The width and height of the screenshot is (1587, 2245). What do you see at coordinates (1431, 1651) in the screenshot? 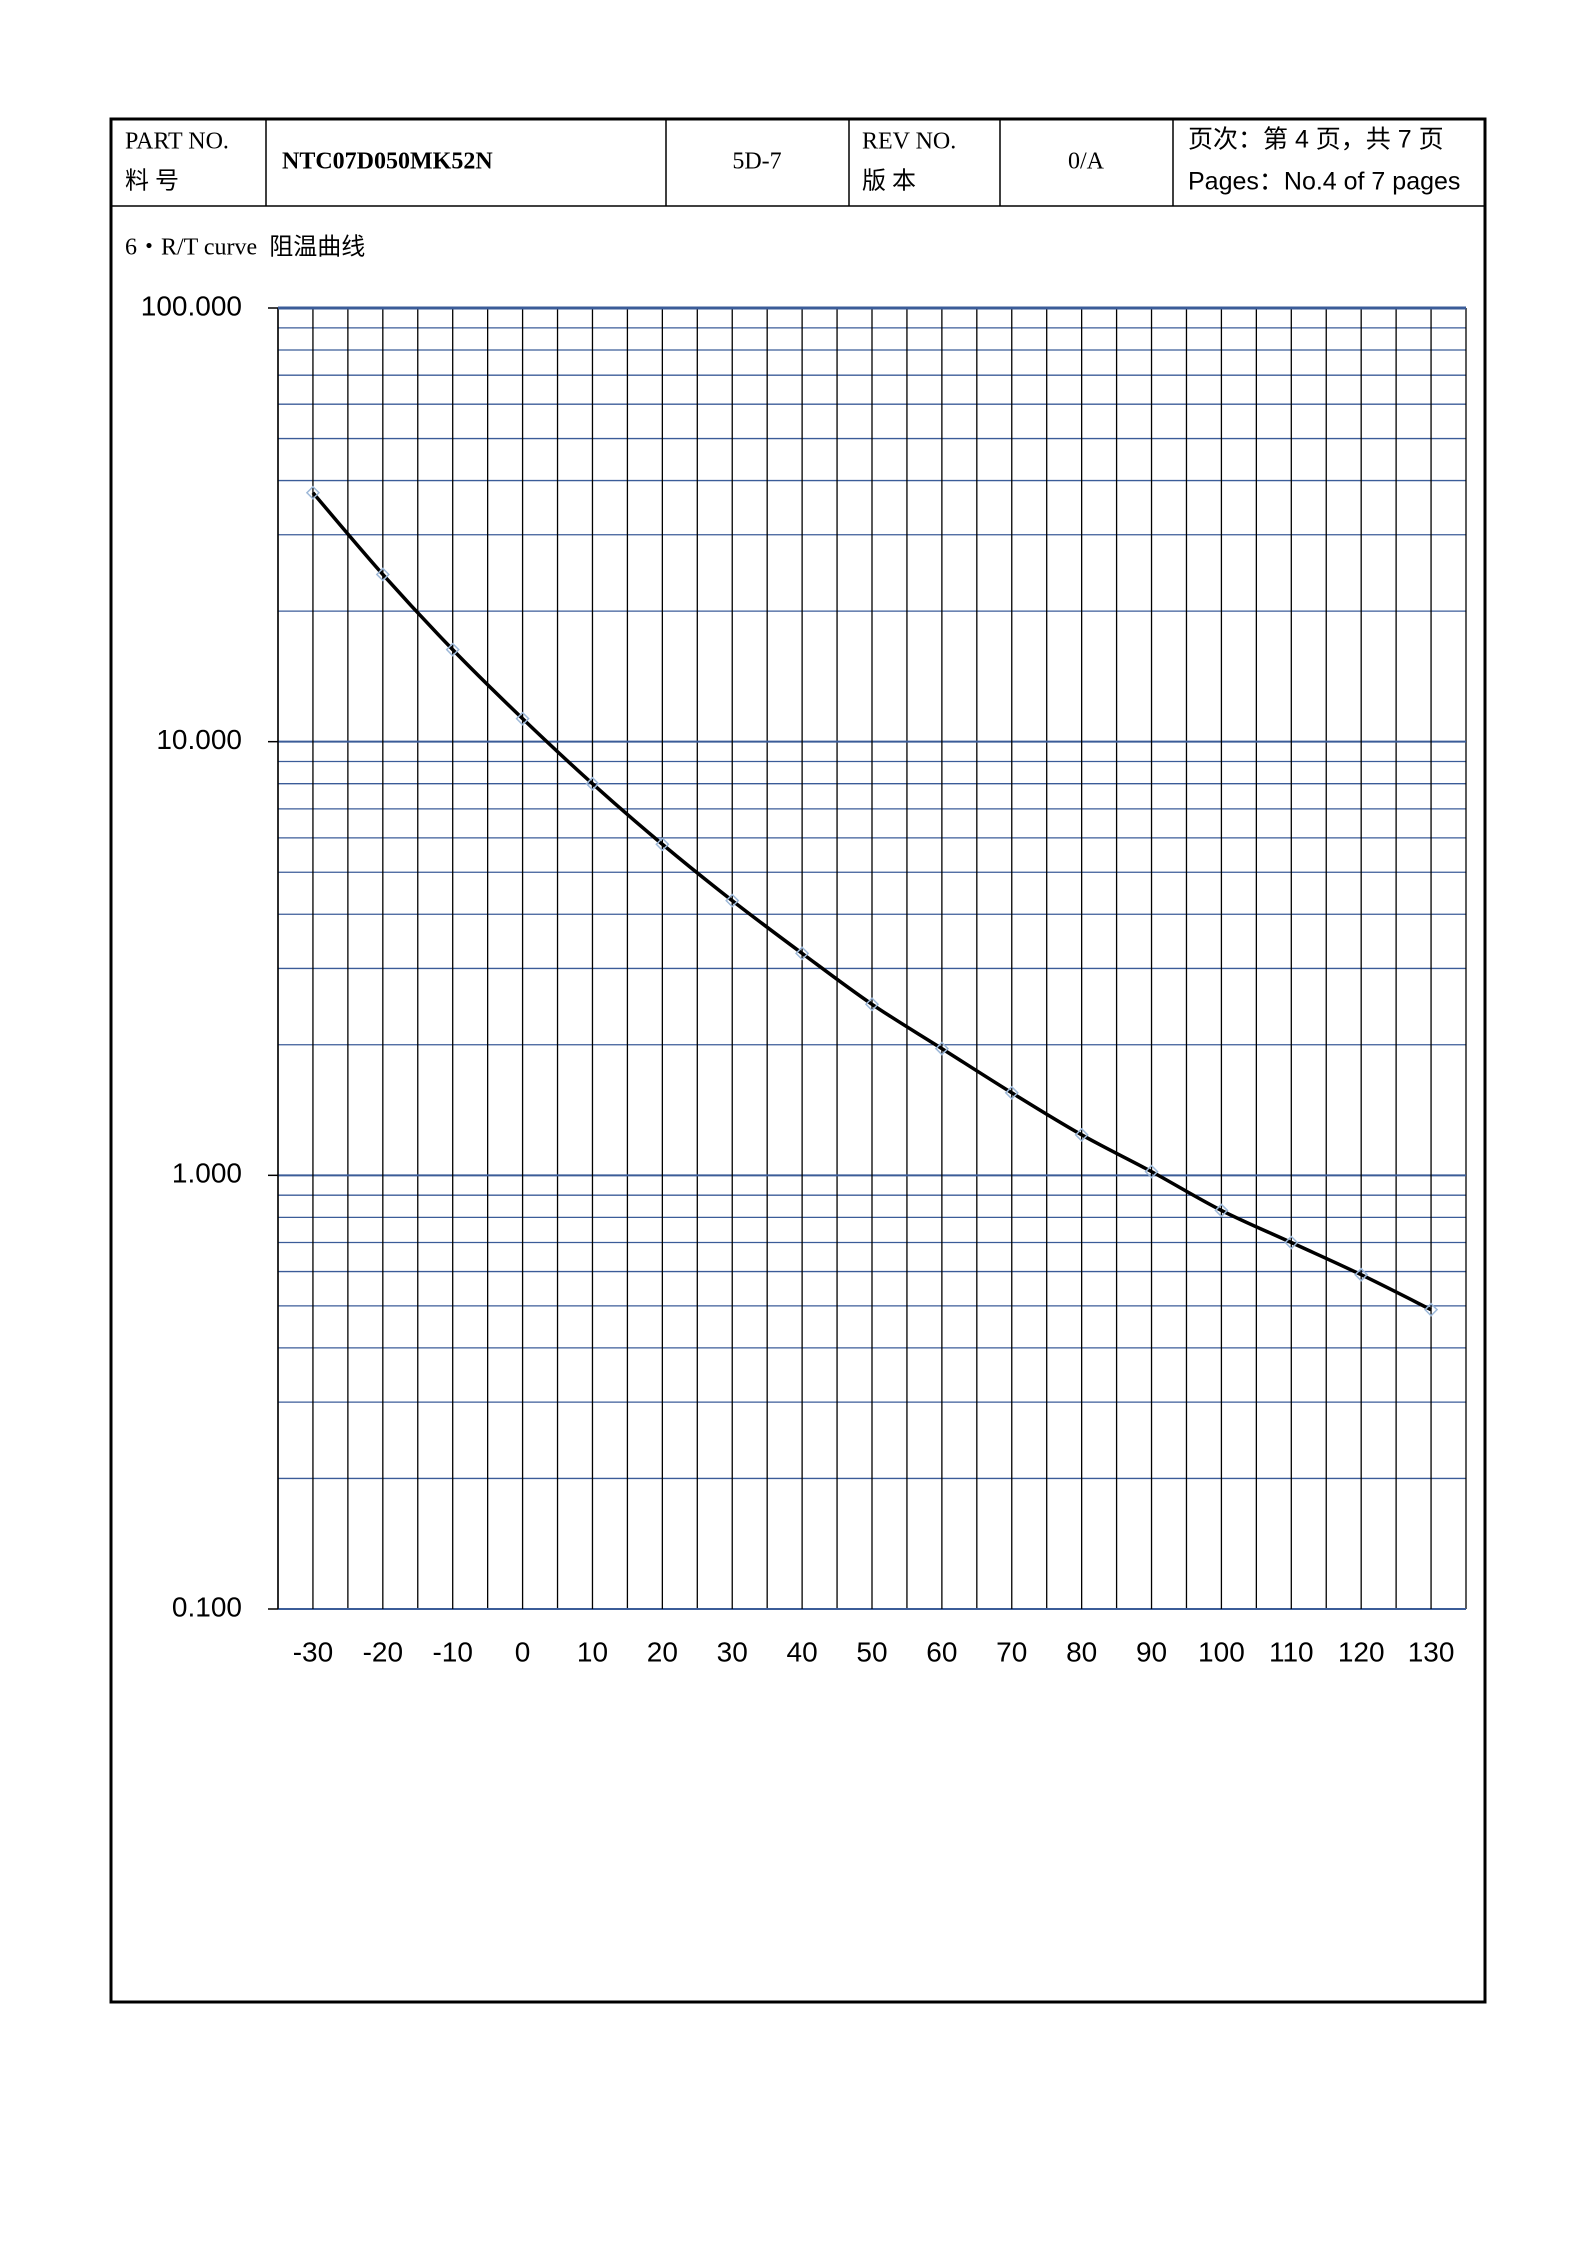
I see `x-tick-label: 130` at bounding box center [1431, 1651].